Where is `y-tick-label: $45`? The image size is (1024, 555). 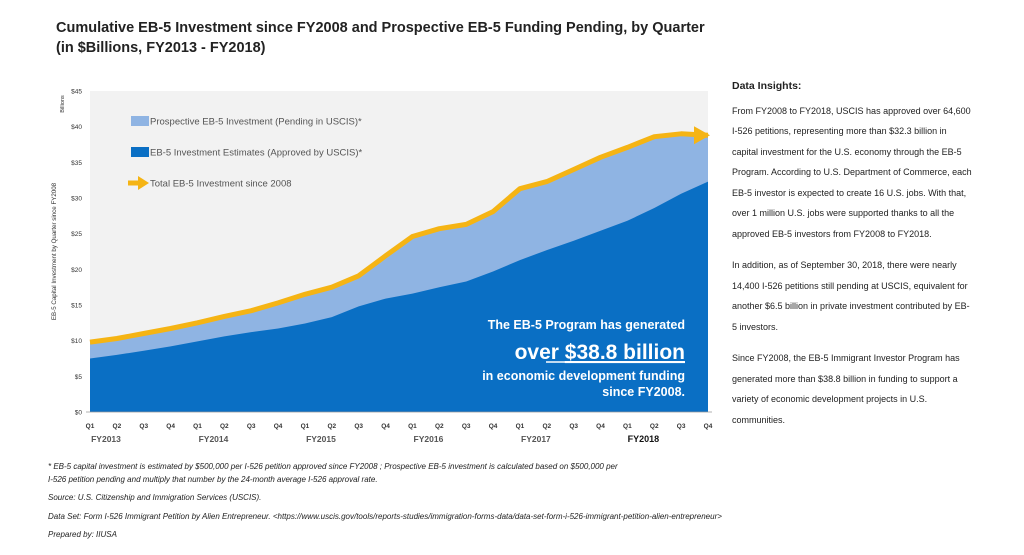
y-tick-label: $45 is located at coordinates (76, 92).